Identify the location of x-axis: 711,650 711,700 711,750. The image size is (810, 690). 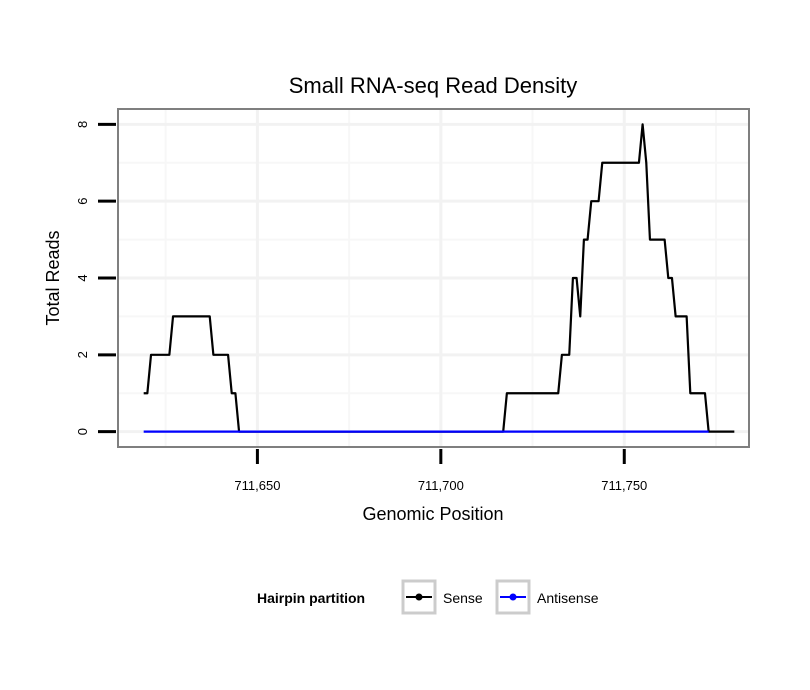
(440, 471).